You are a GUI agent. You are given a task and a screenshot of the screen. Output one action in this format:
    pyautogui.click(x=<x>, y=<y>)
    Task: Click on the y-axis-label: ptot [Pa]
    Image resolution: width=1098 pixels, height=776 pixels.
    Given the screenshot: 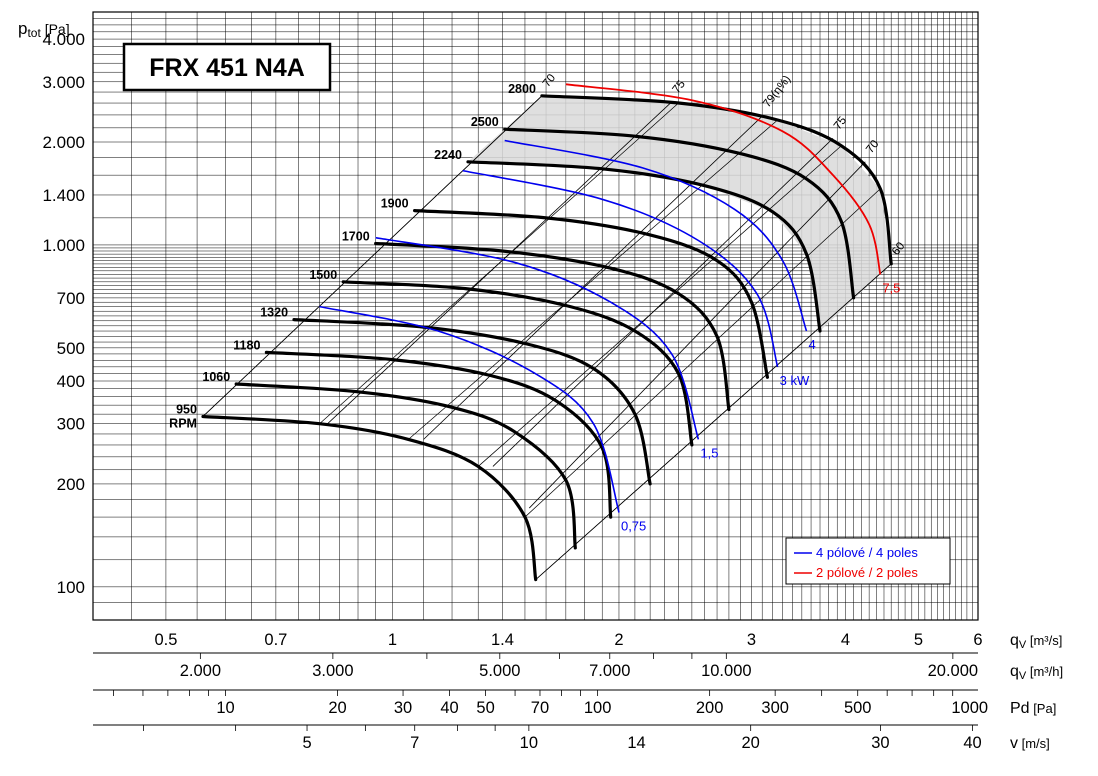 What is the action you would take?
    pyautogui.click(x=44, y=29)
    